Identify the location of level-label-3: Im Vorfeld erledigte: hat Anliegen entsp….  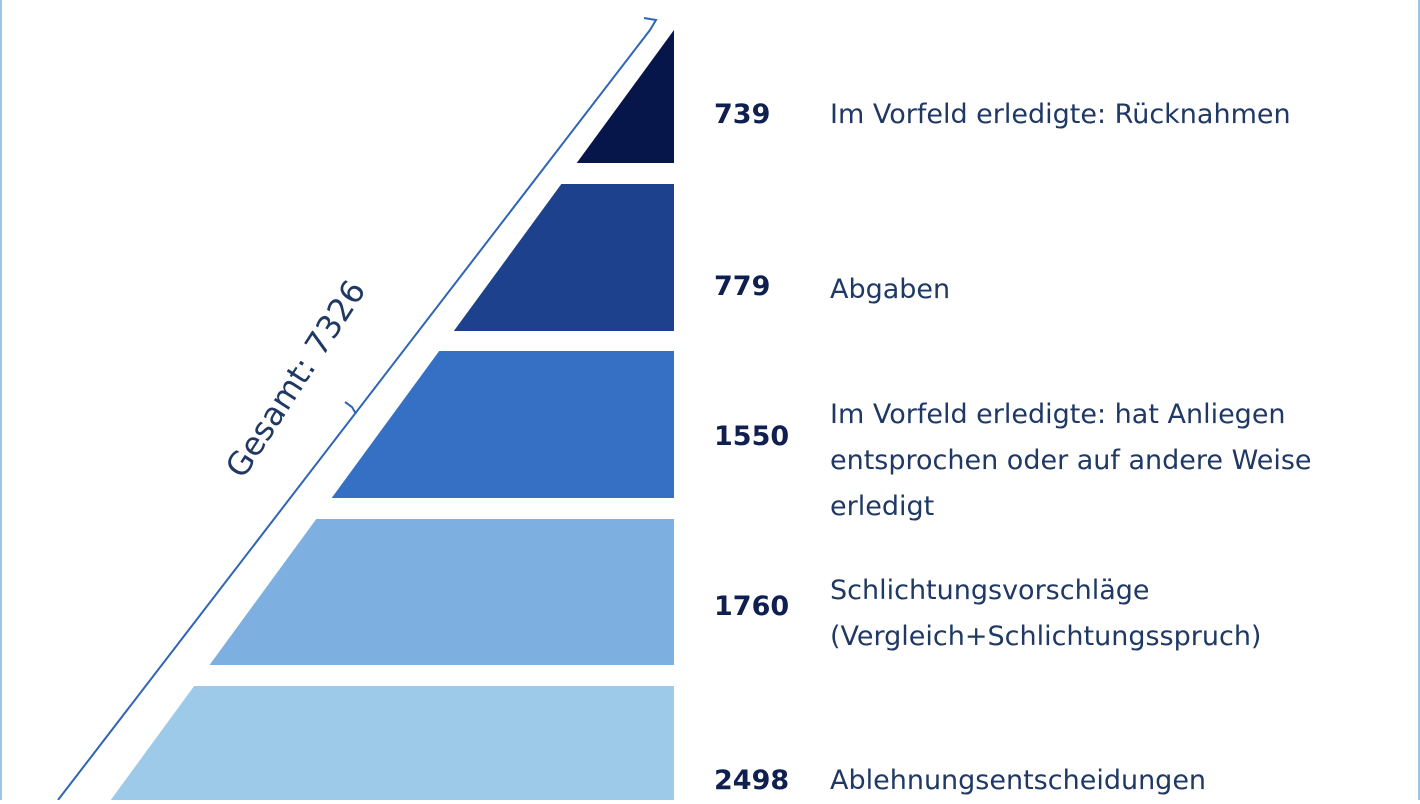
(1071, 460).